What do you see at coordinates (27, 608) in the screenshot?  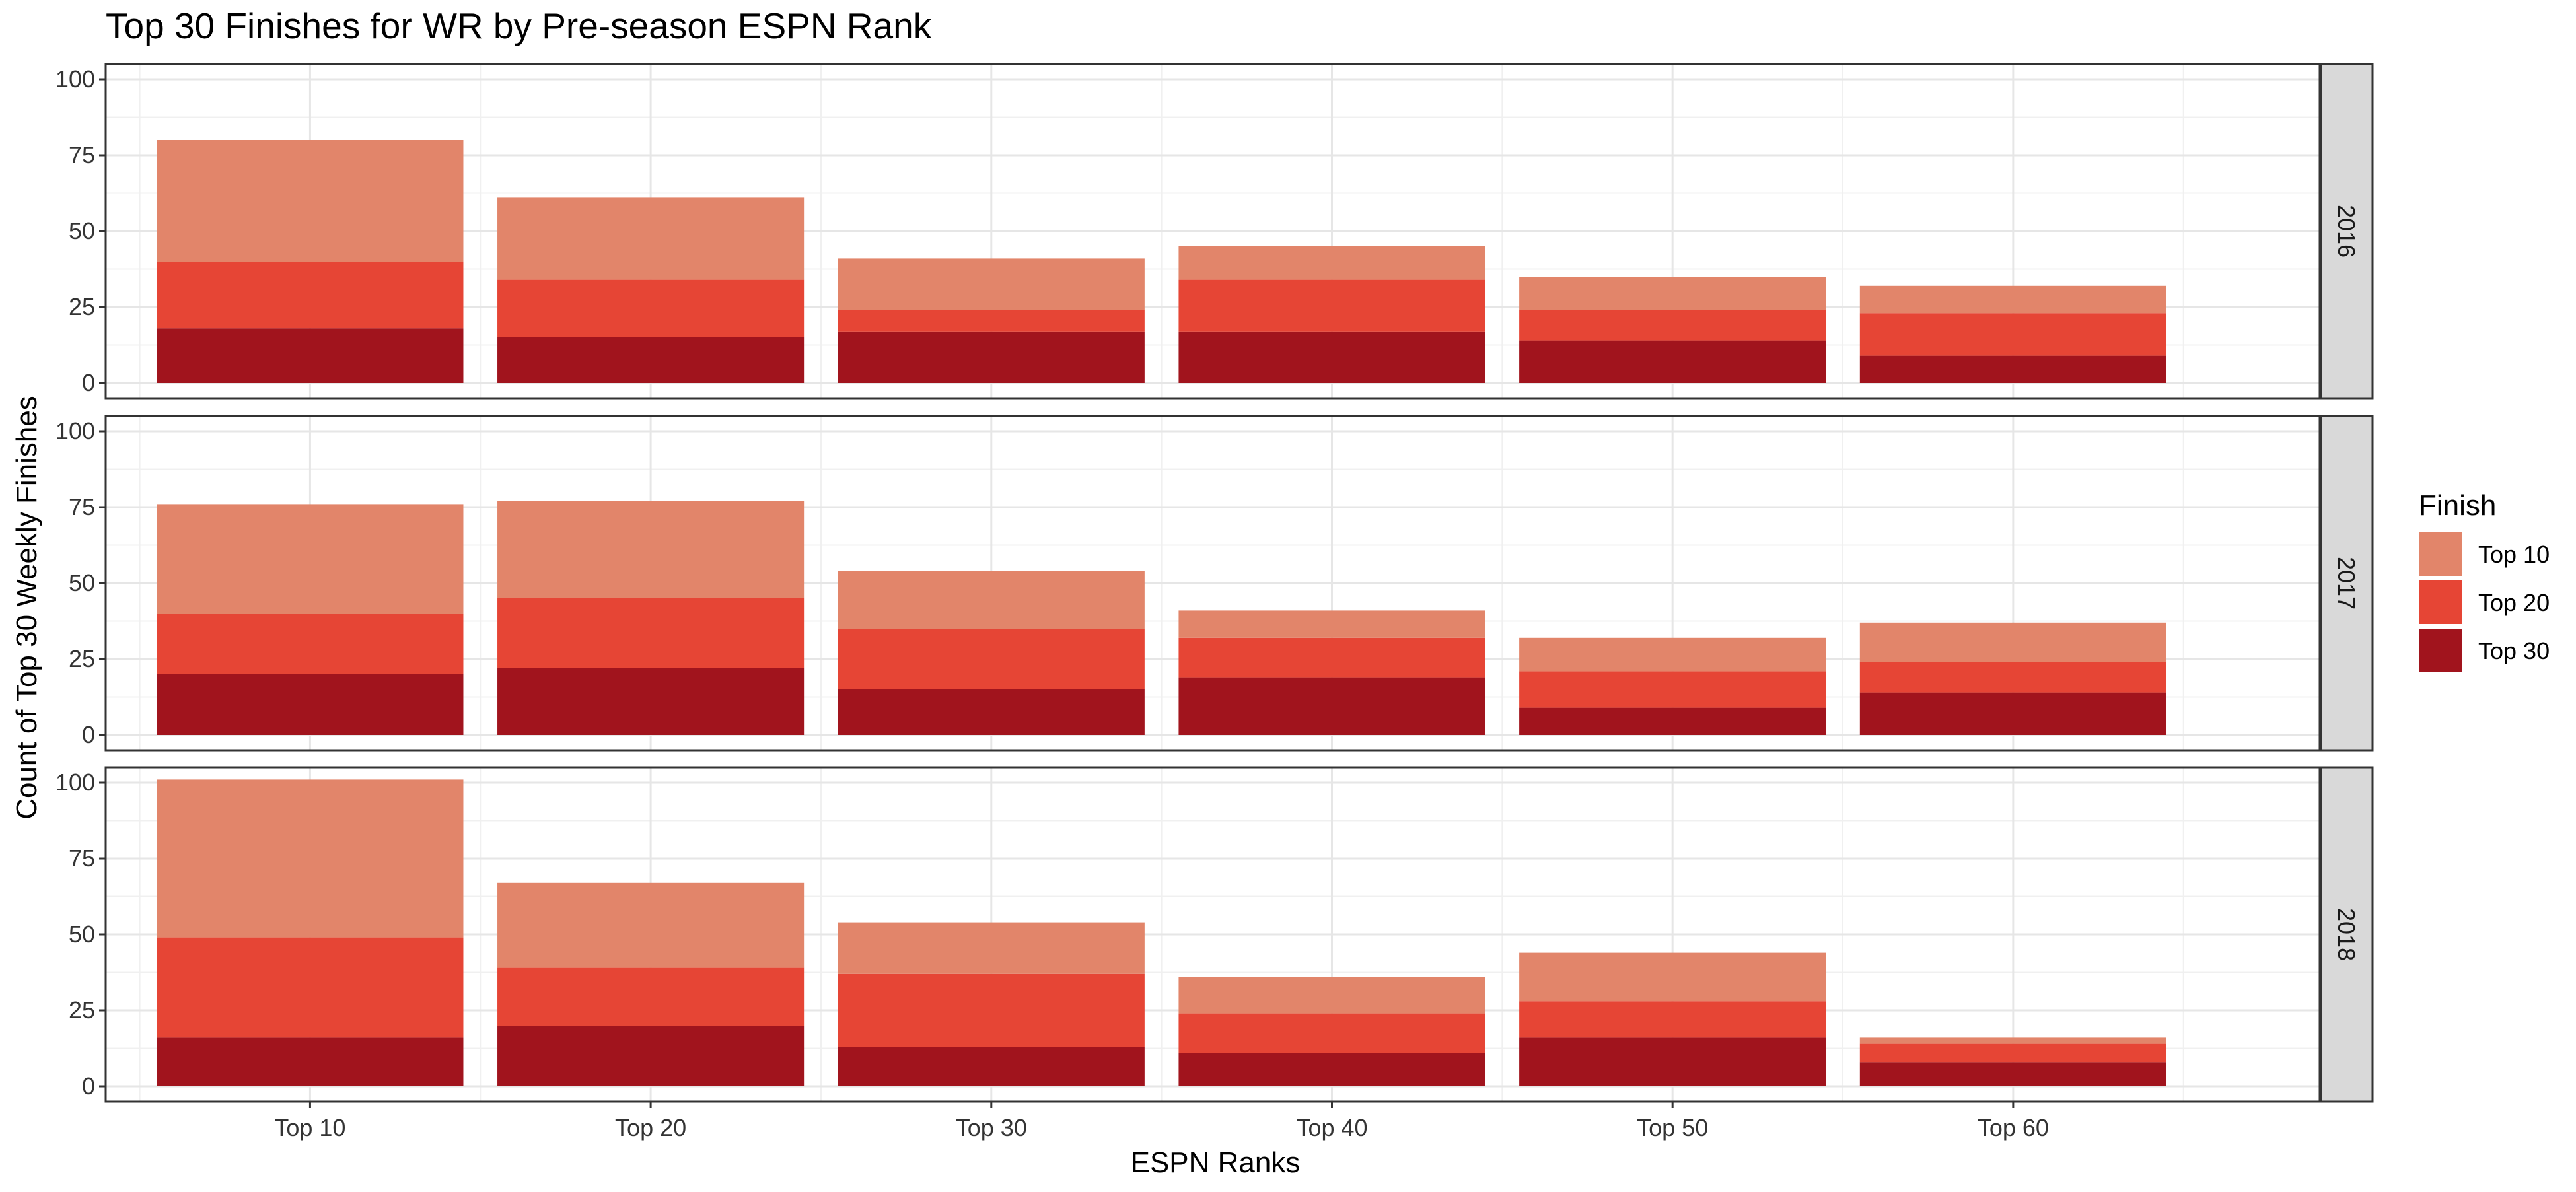 I see `y-axis-title: Count of Top 30 Weekly Finishes` at bounding box center [27, 608].